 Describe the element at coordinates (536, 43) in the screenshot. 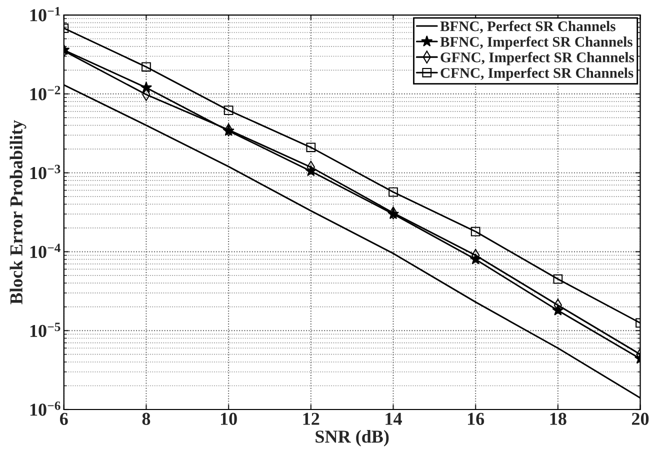

I see `legend-label: BFNC, Imperfect SR Channels` at that location.